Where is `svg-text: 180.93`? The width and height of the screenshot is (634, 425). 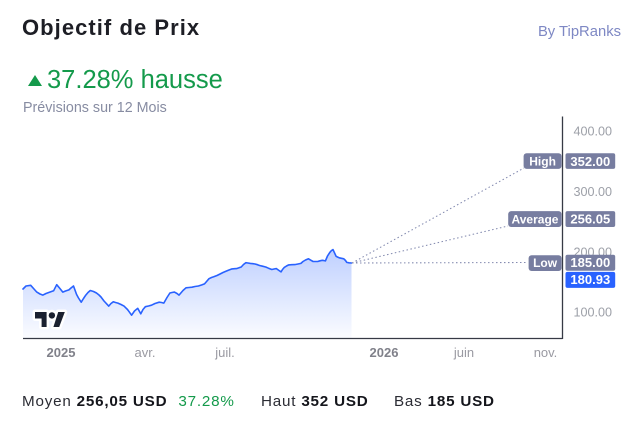 svg-text: 180.93 is located at coordinates (590, 279).